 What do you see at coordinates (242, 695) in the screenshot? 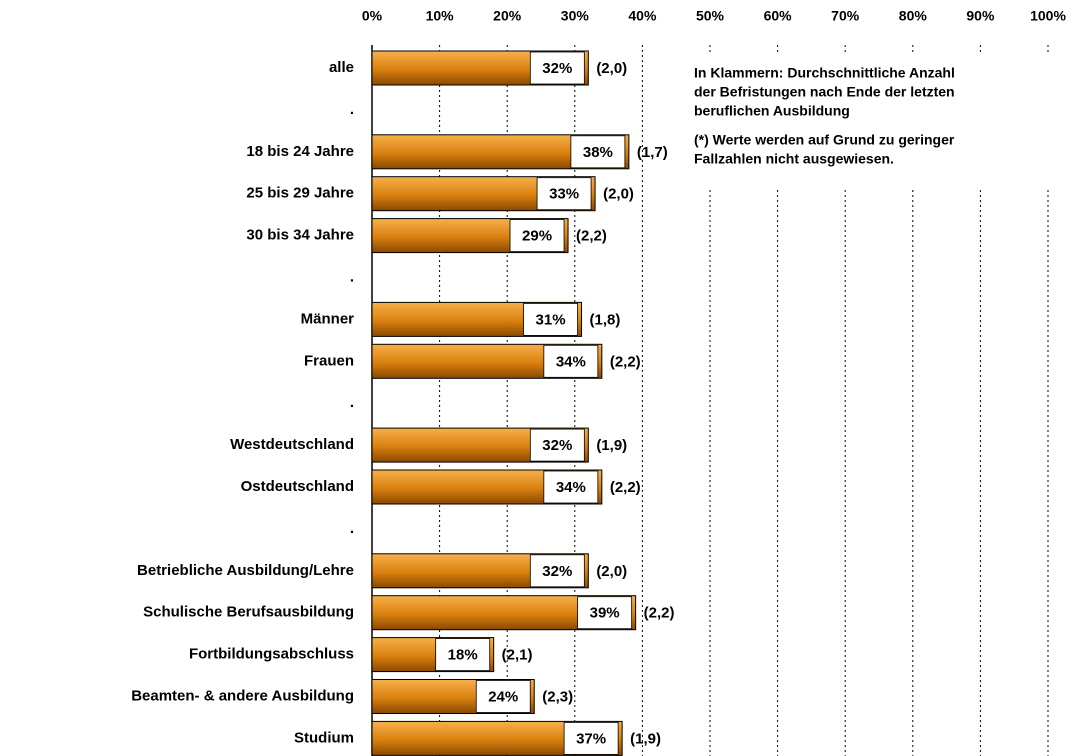
I see `category-label: Beamten- & andere Ausbildung` at bounding box center [242, 695].